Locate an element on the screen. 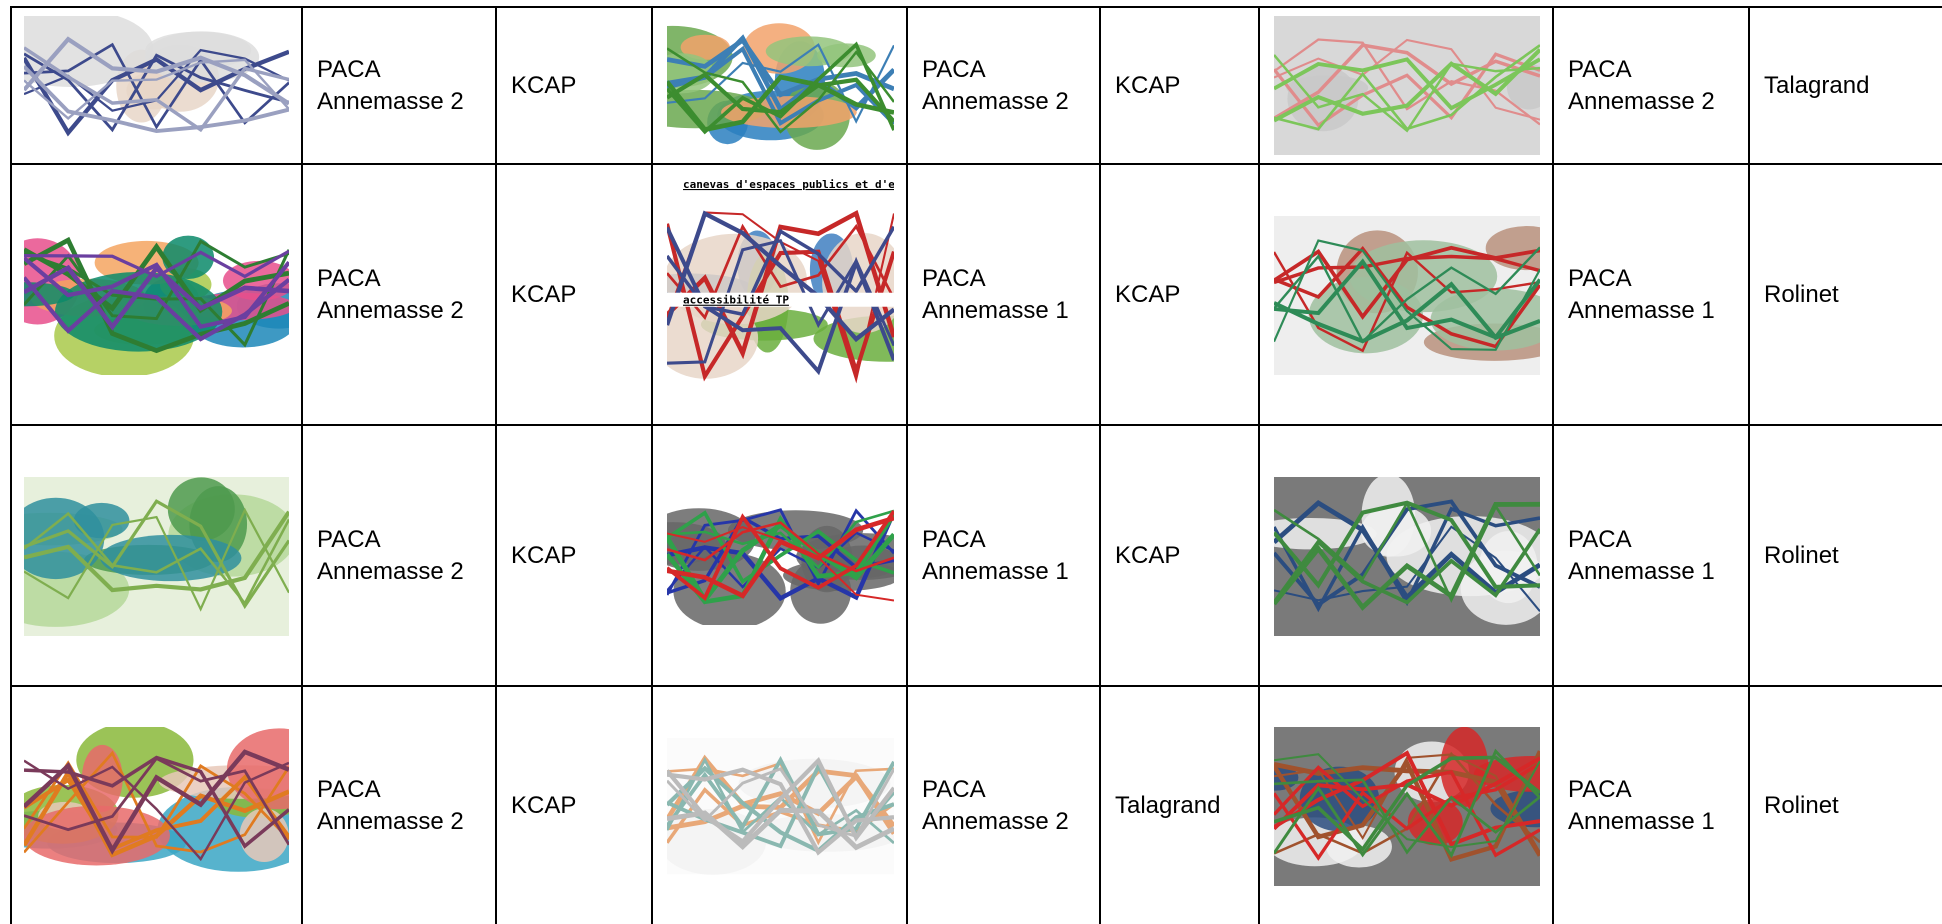 The width and height of the screenshot is (1942, 924). map-caption: accessibilité TP is located at coordinates (736, 300).